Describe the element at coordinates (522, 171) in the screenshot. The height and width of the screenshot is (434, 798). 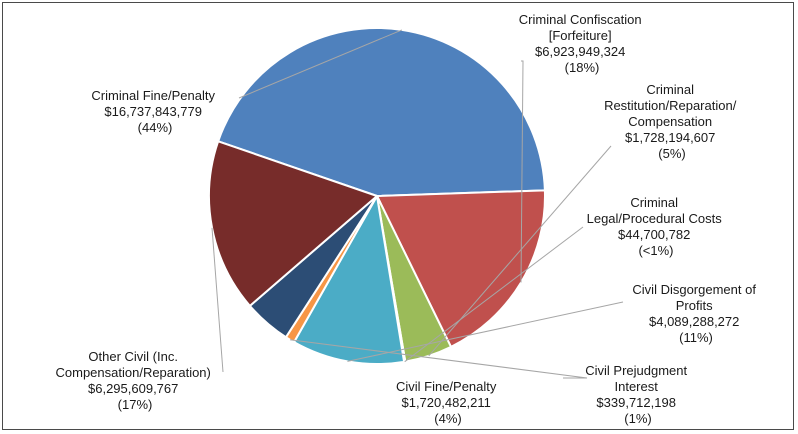
I see `leader-line-criminal-confiscation-forfeiture` at that location.